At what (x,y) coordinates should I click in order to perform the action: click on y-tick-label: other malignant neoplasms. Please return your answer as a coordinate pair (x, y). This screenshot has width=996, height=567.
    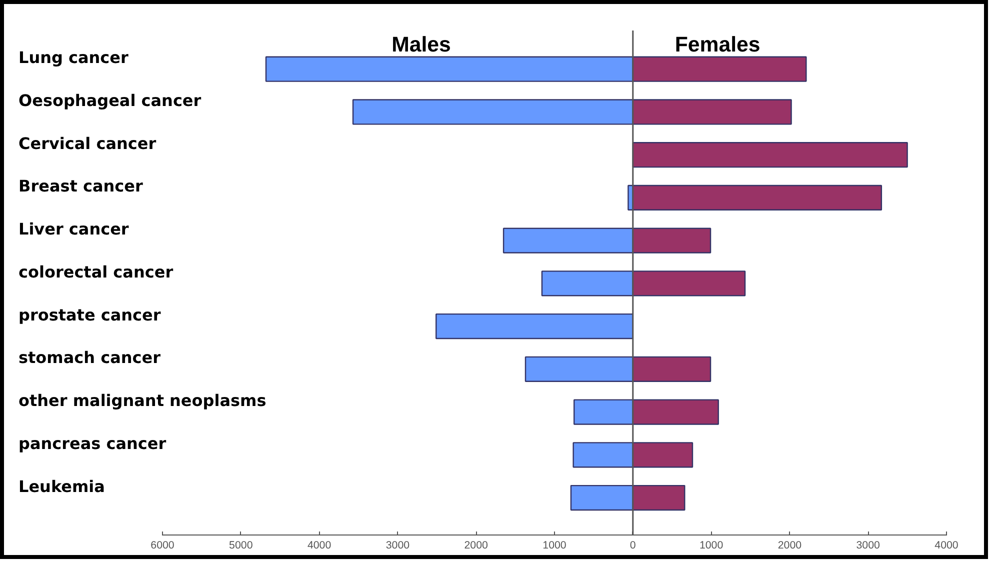
    Looking at the image, I should click on (142, 400).